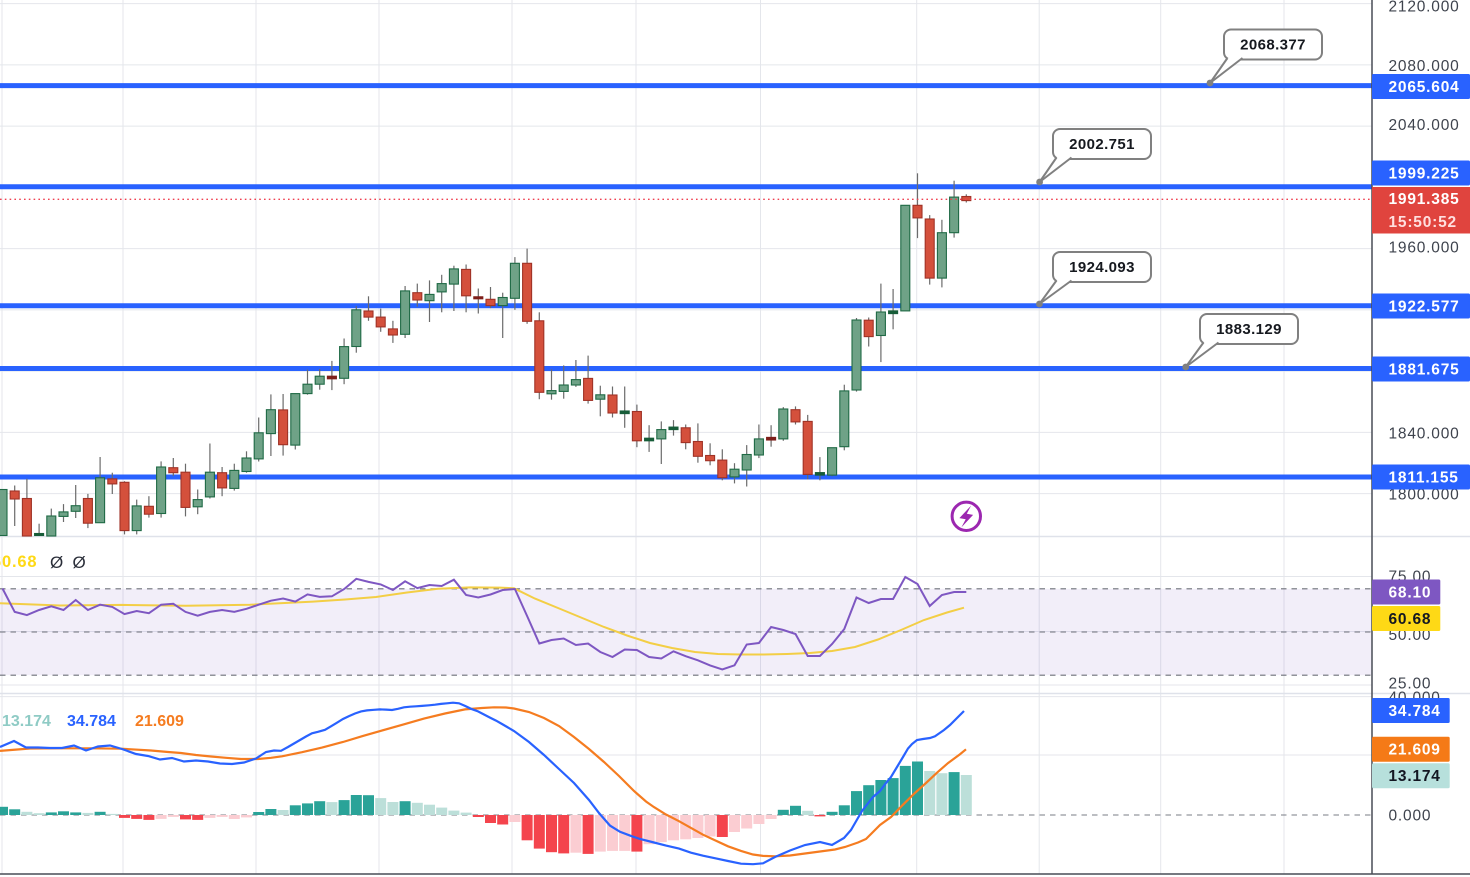 The image size is (1470, 877). I want to click on svg-text: 1924.093, so click(1102, 267).